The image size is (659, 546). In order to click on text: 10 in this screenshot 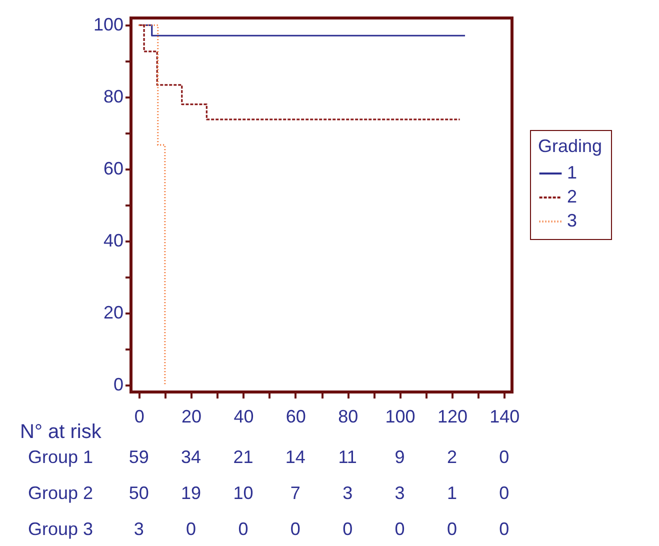, I will do `click(243, 493)`.